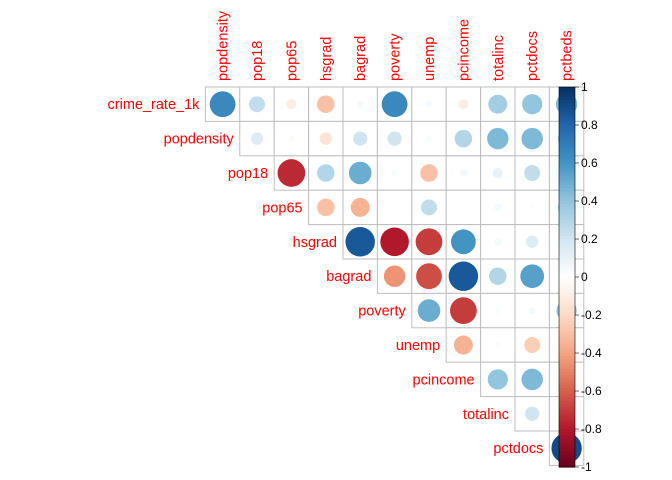  Describe the element at coordinates (394, 207) in the screenshot. I see `cell-pop65-poverty` at that location.